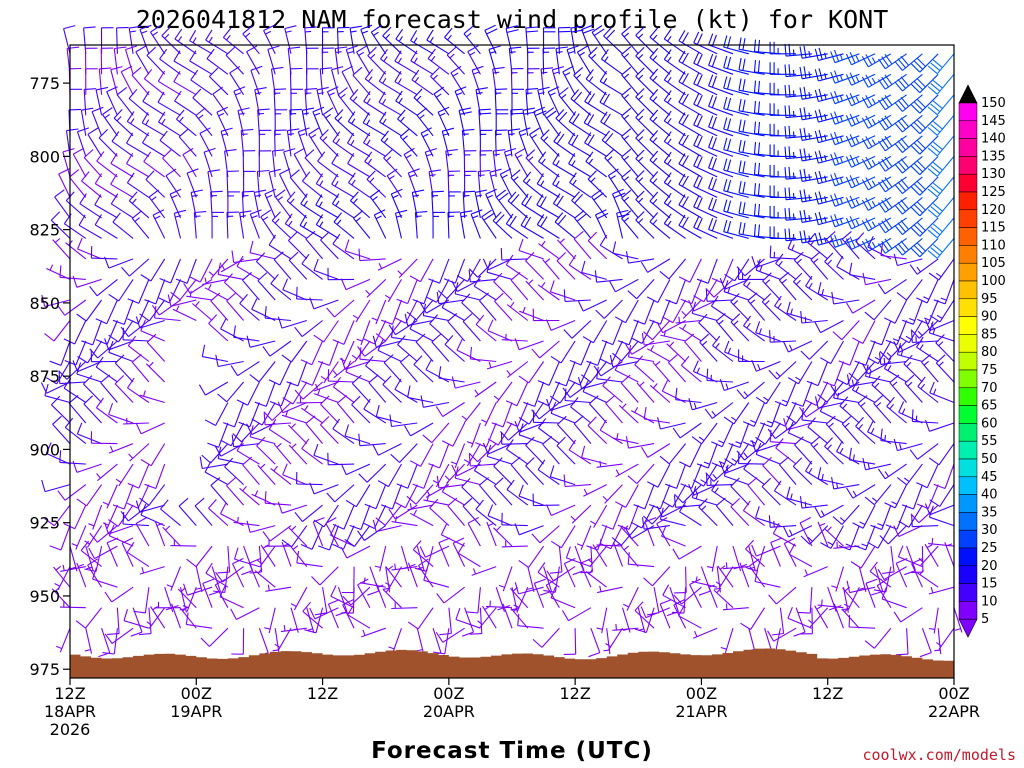  I want to click on colorbar-swatch, so click(968, 539).